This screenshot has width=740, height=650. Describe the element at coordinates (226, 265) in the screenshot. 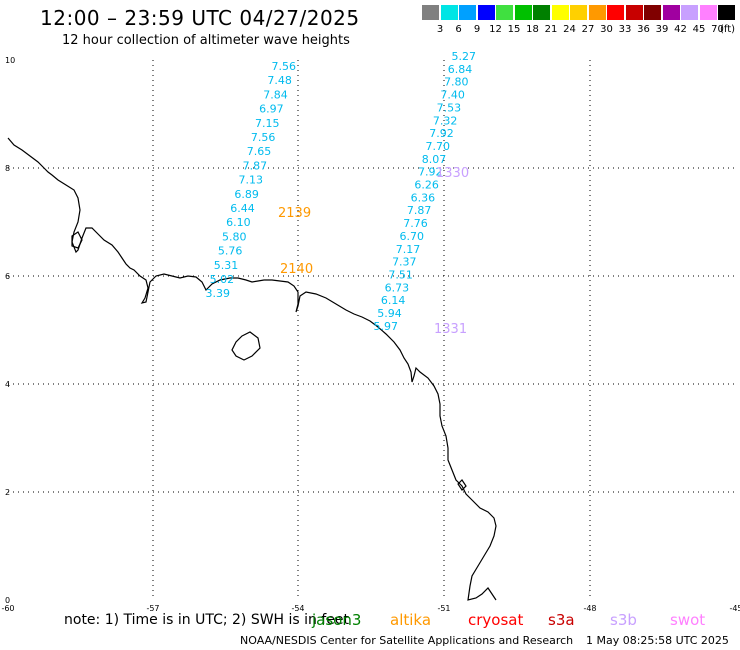

I see `wave-height-label: 5.31` at that location.